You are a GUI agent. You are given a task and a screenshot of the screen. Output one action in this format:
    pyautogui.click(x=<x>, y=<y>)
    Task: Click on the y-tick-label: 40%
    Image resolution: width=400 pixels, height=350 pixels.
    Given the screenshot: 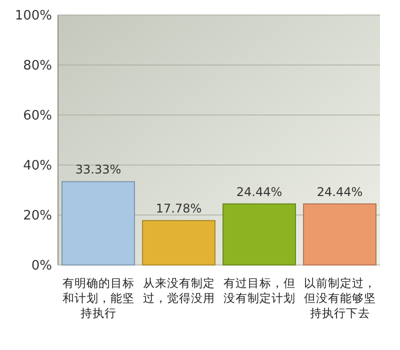 What is the action you would take?
    pyautogui.click(x=37, y=166)
    